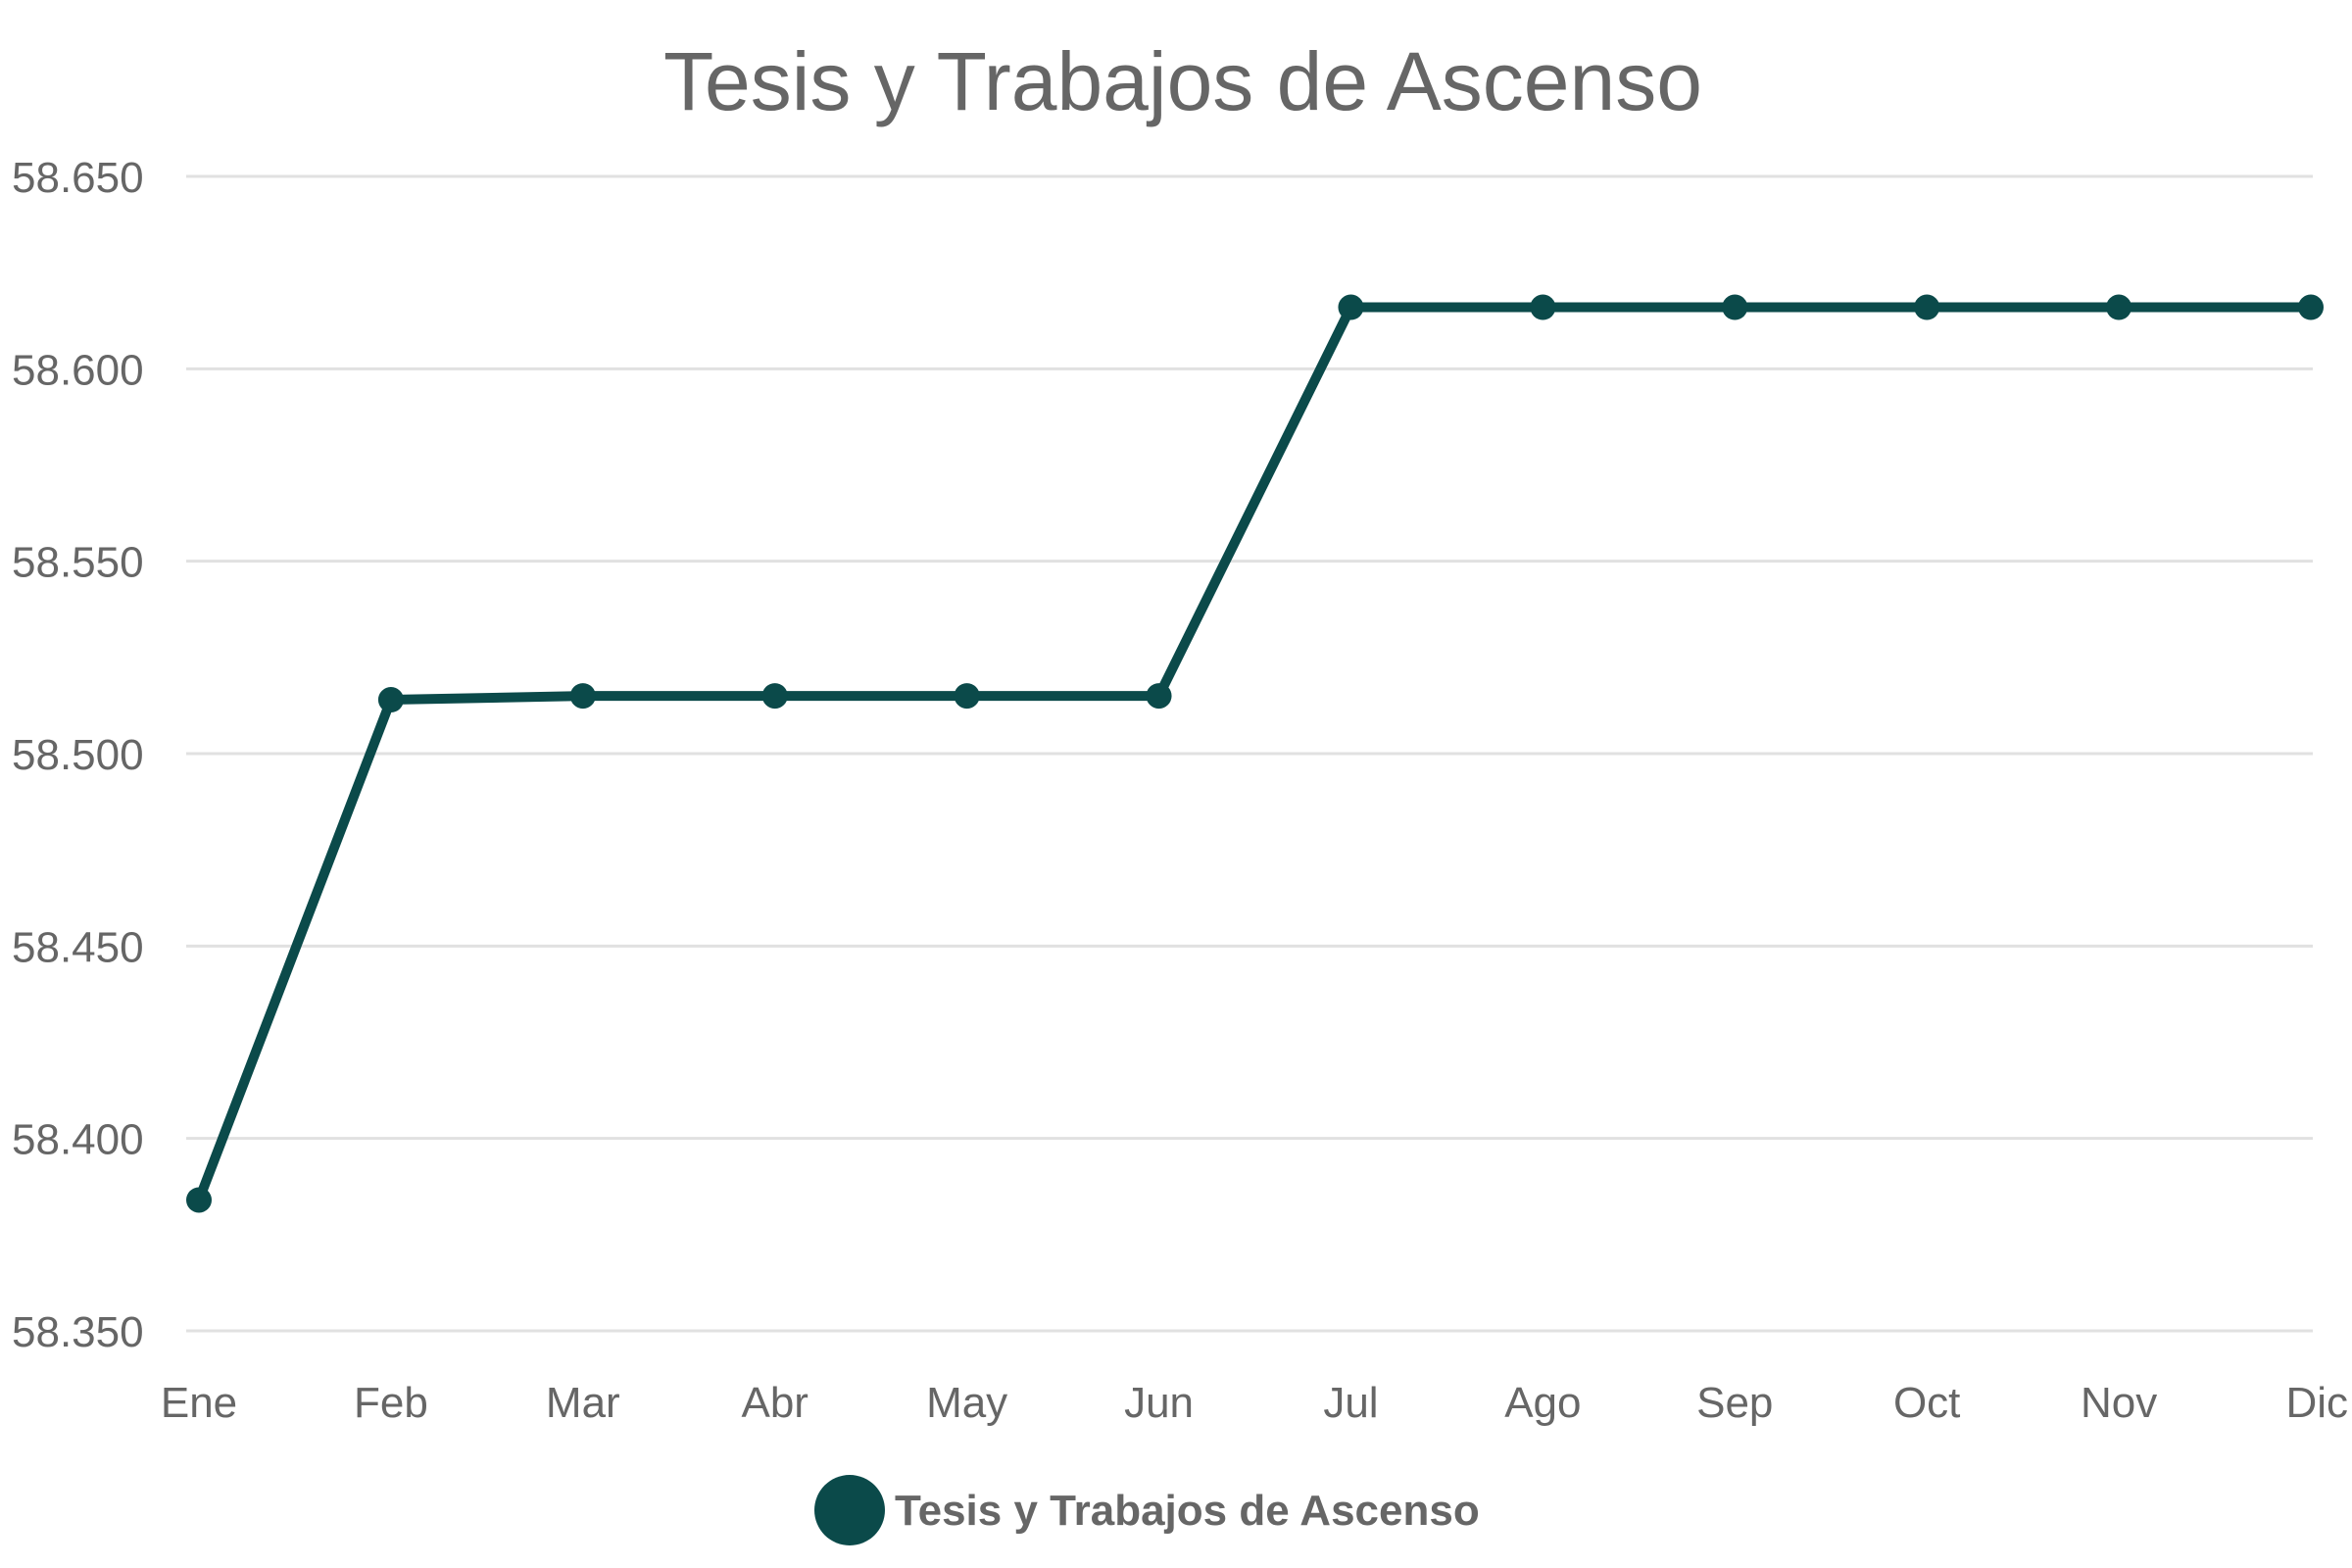 The height and width of the screenshot is (1568, 2352). Describe the element at coordinates (2119, 1403) in the screenshot. I see `x-tick-label: Nov` at that location.